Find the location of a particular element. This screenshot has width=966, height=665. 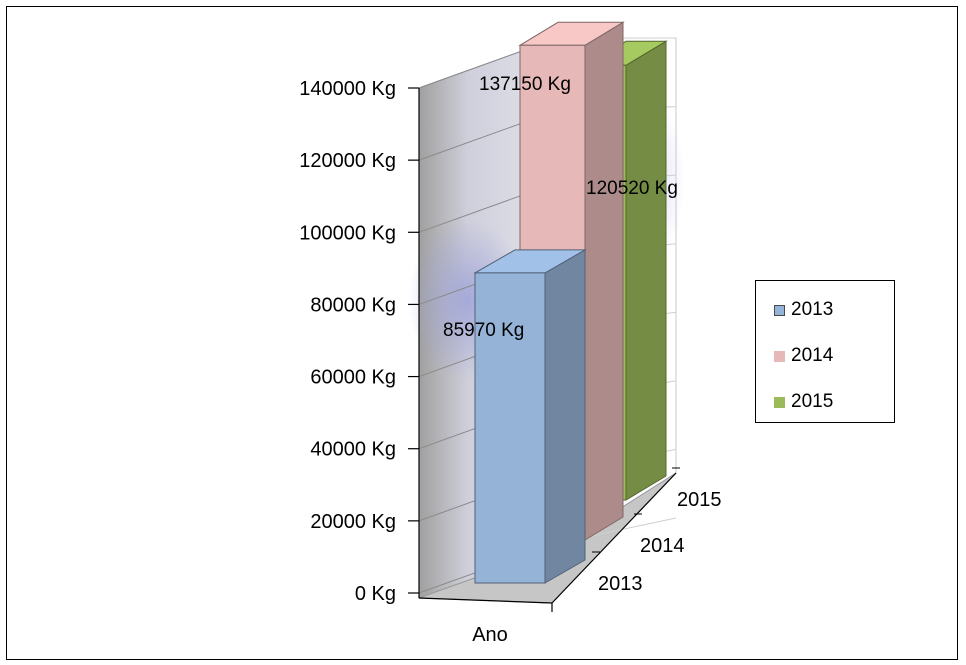

y-tick-label: 0 Kg is located at coordinates (375, 594).